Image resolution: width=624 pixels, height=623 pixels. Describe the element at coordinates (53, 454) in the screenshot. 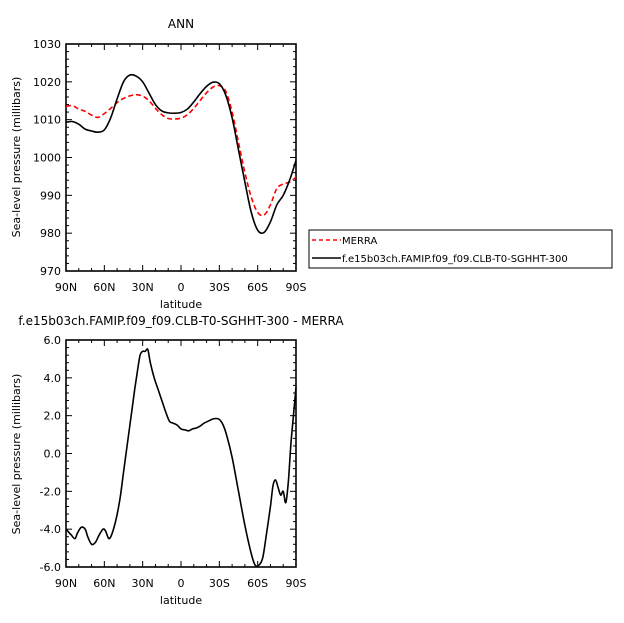

I see `y-tick-label: 0.0` at that location.